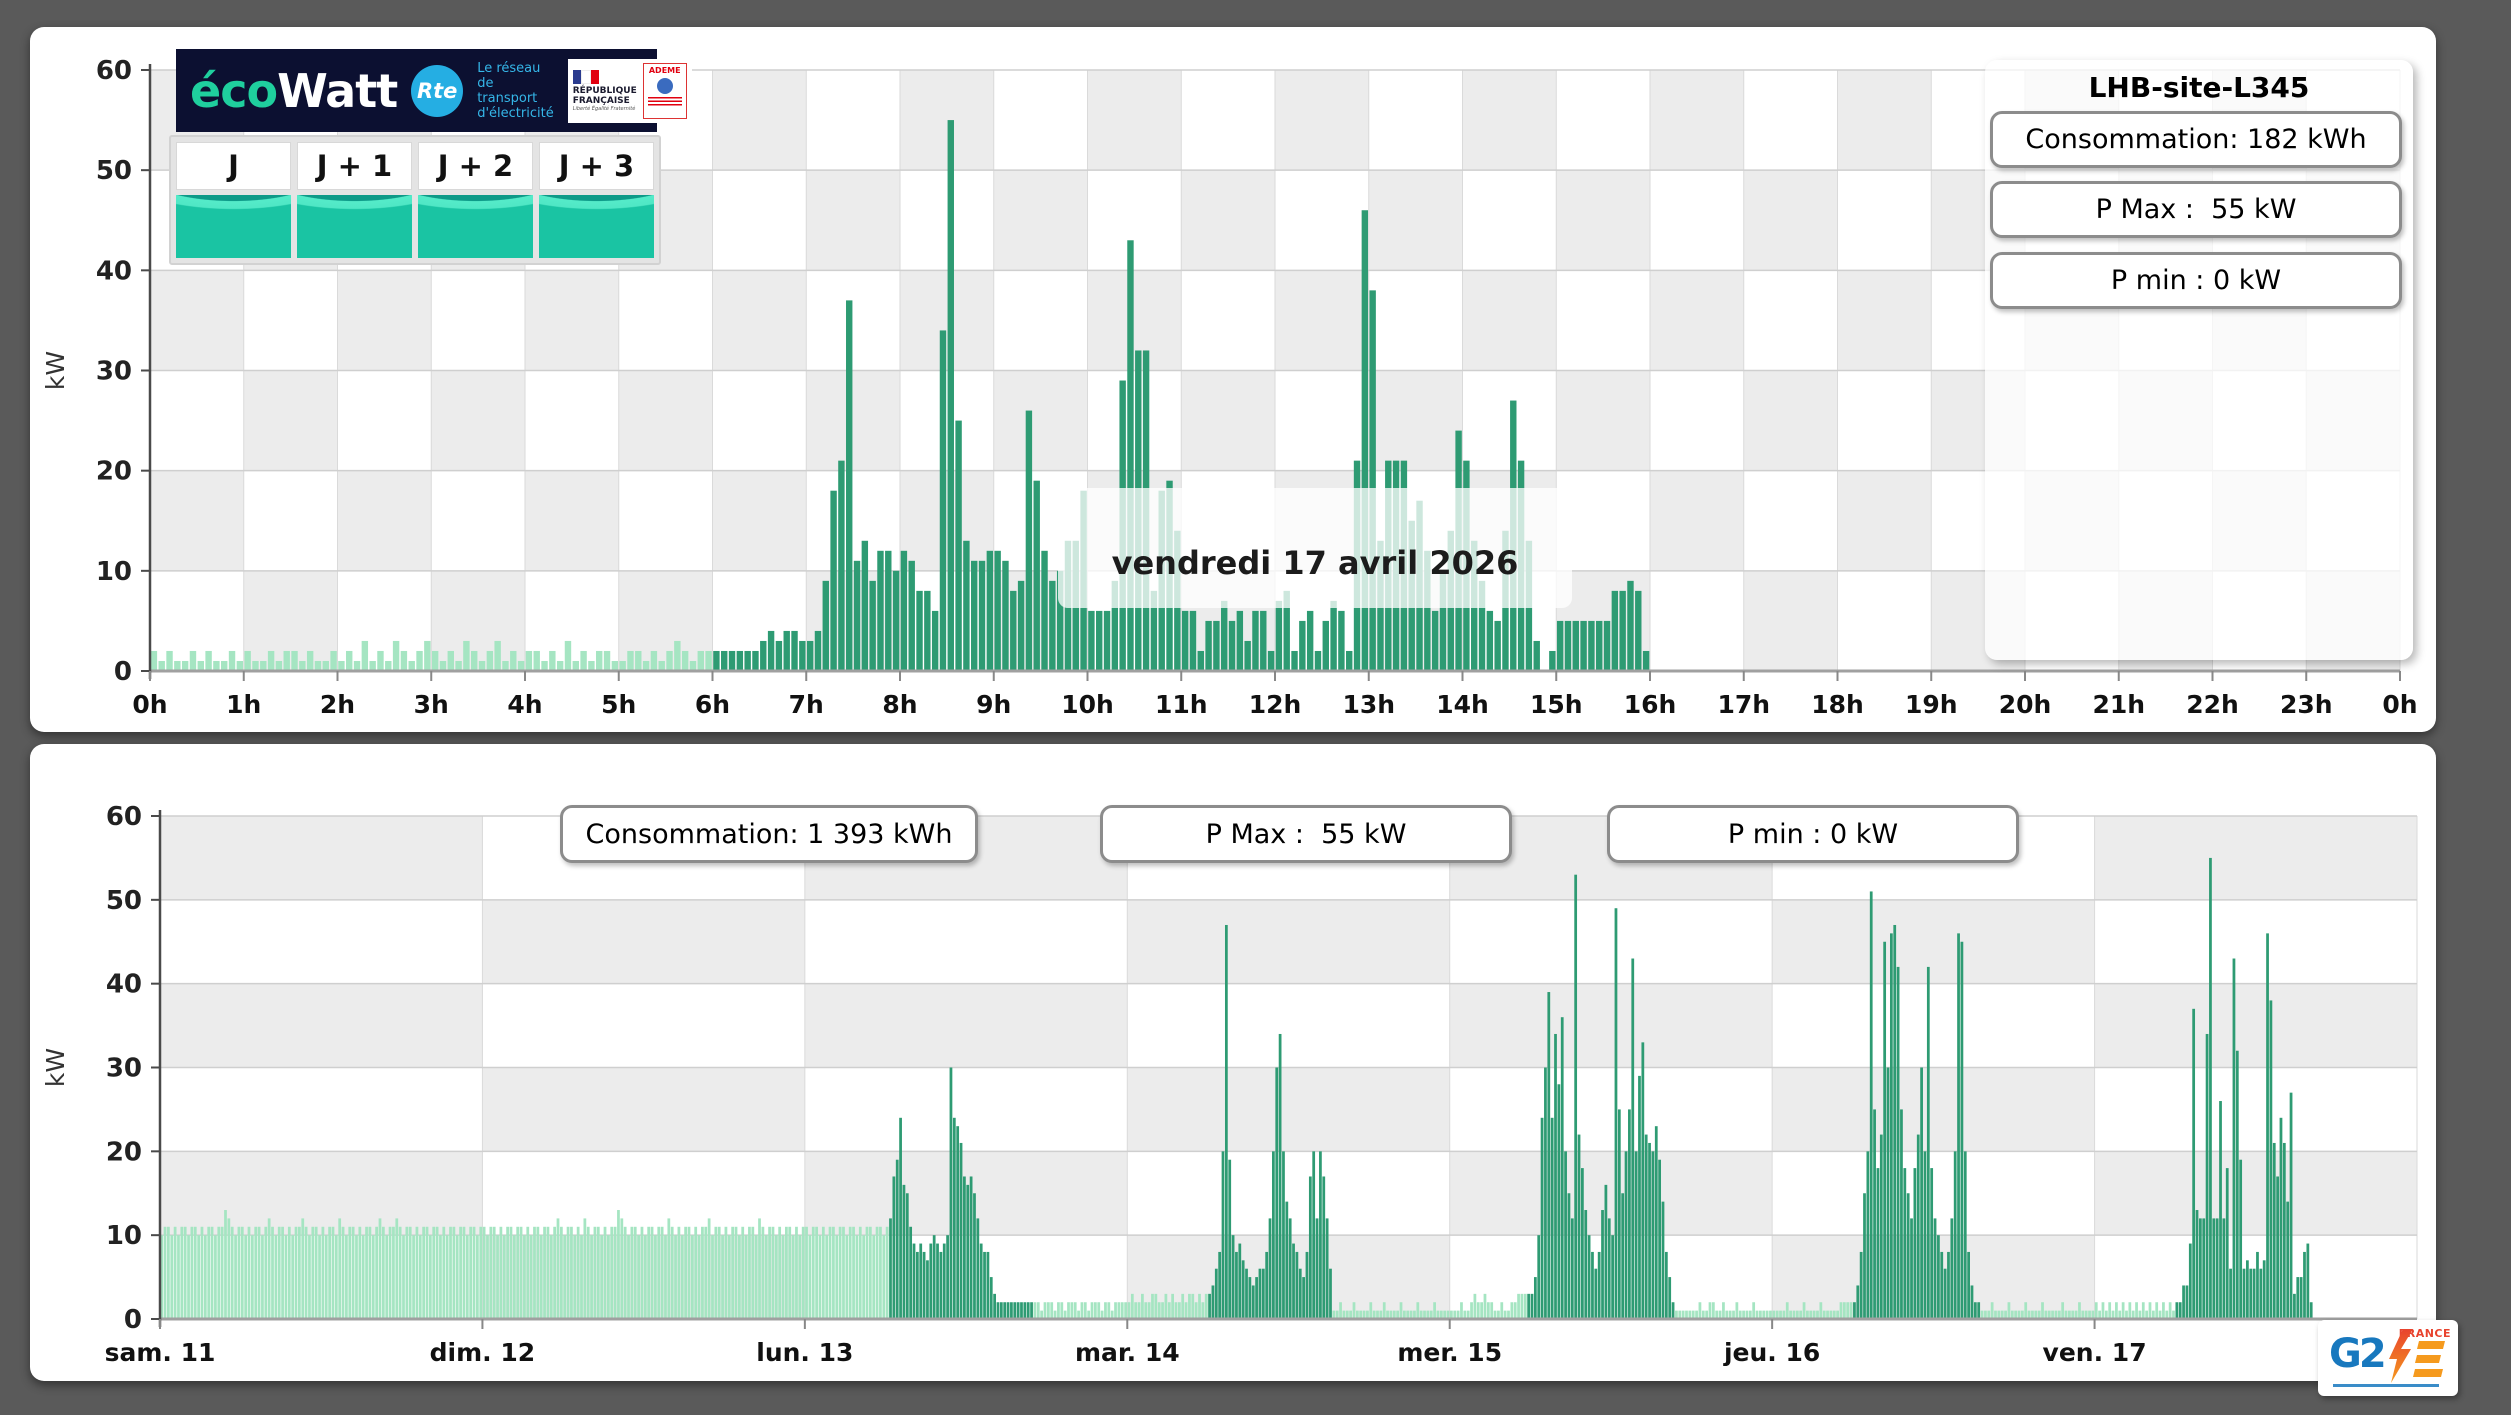 The height and width of the screenshot is (1415, 2511). I want to click on forecast-tab-j2: J + 2, so click(475, 200).